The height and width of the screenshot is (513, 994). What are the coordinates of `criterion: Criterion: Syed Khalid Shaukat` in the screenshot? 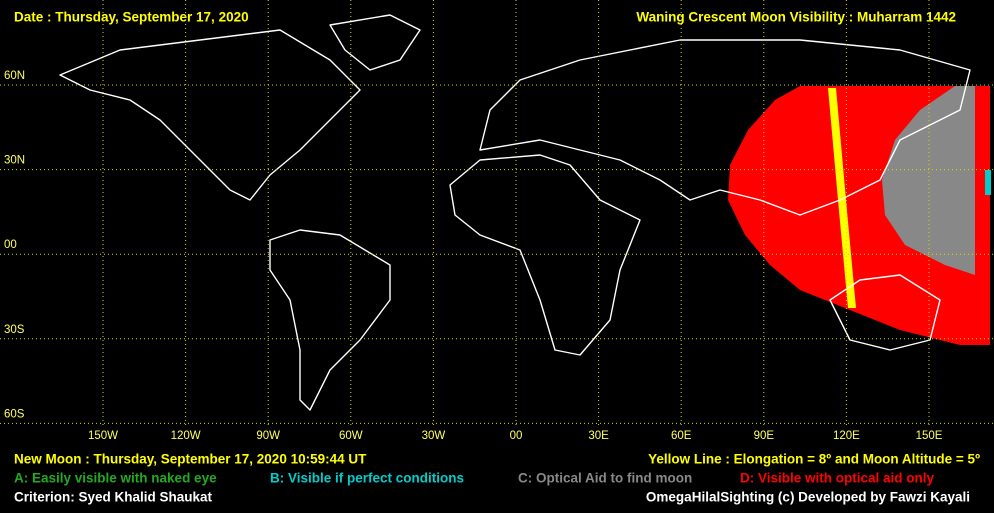 It's located at (113, 497).